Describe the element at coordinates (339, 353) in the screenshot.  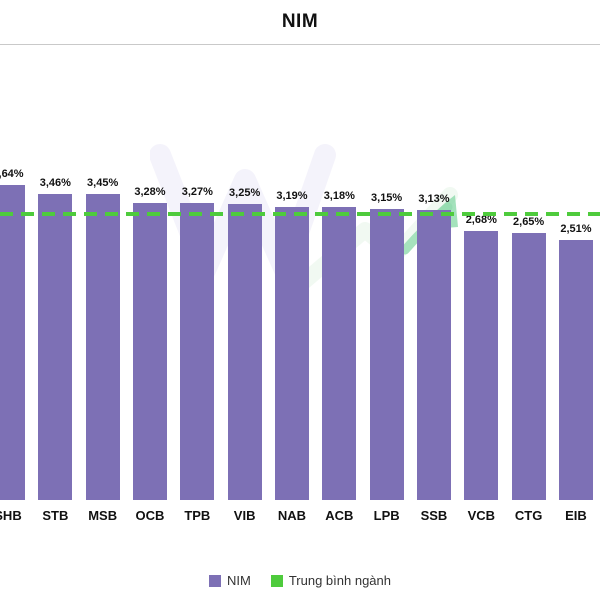
I see `bar-ACB` at that location.